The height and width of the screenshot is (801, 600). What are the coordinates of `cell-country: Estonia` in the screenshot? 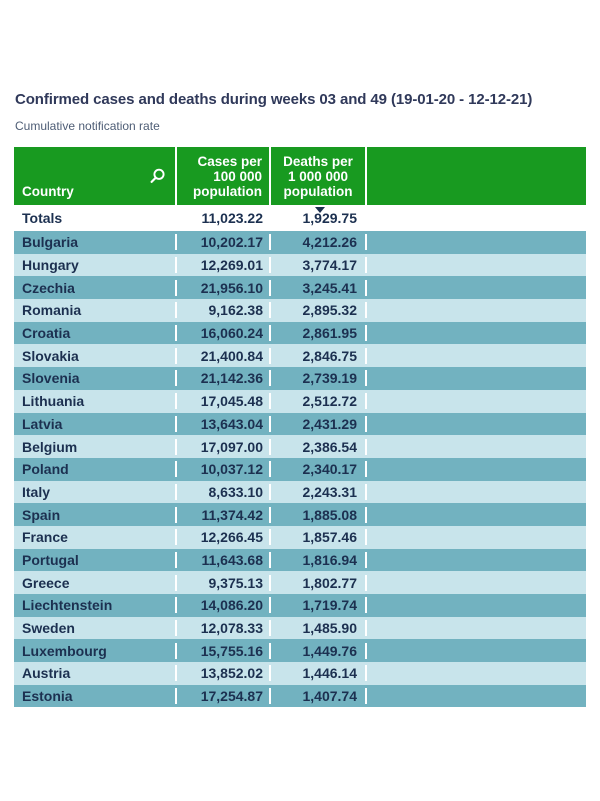 It's located at (95, 696).